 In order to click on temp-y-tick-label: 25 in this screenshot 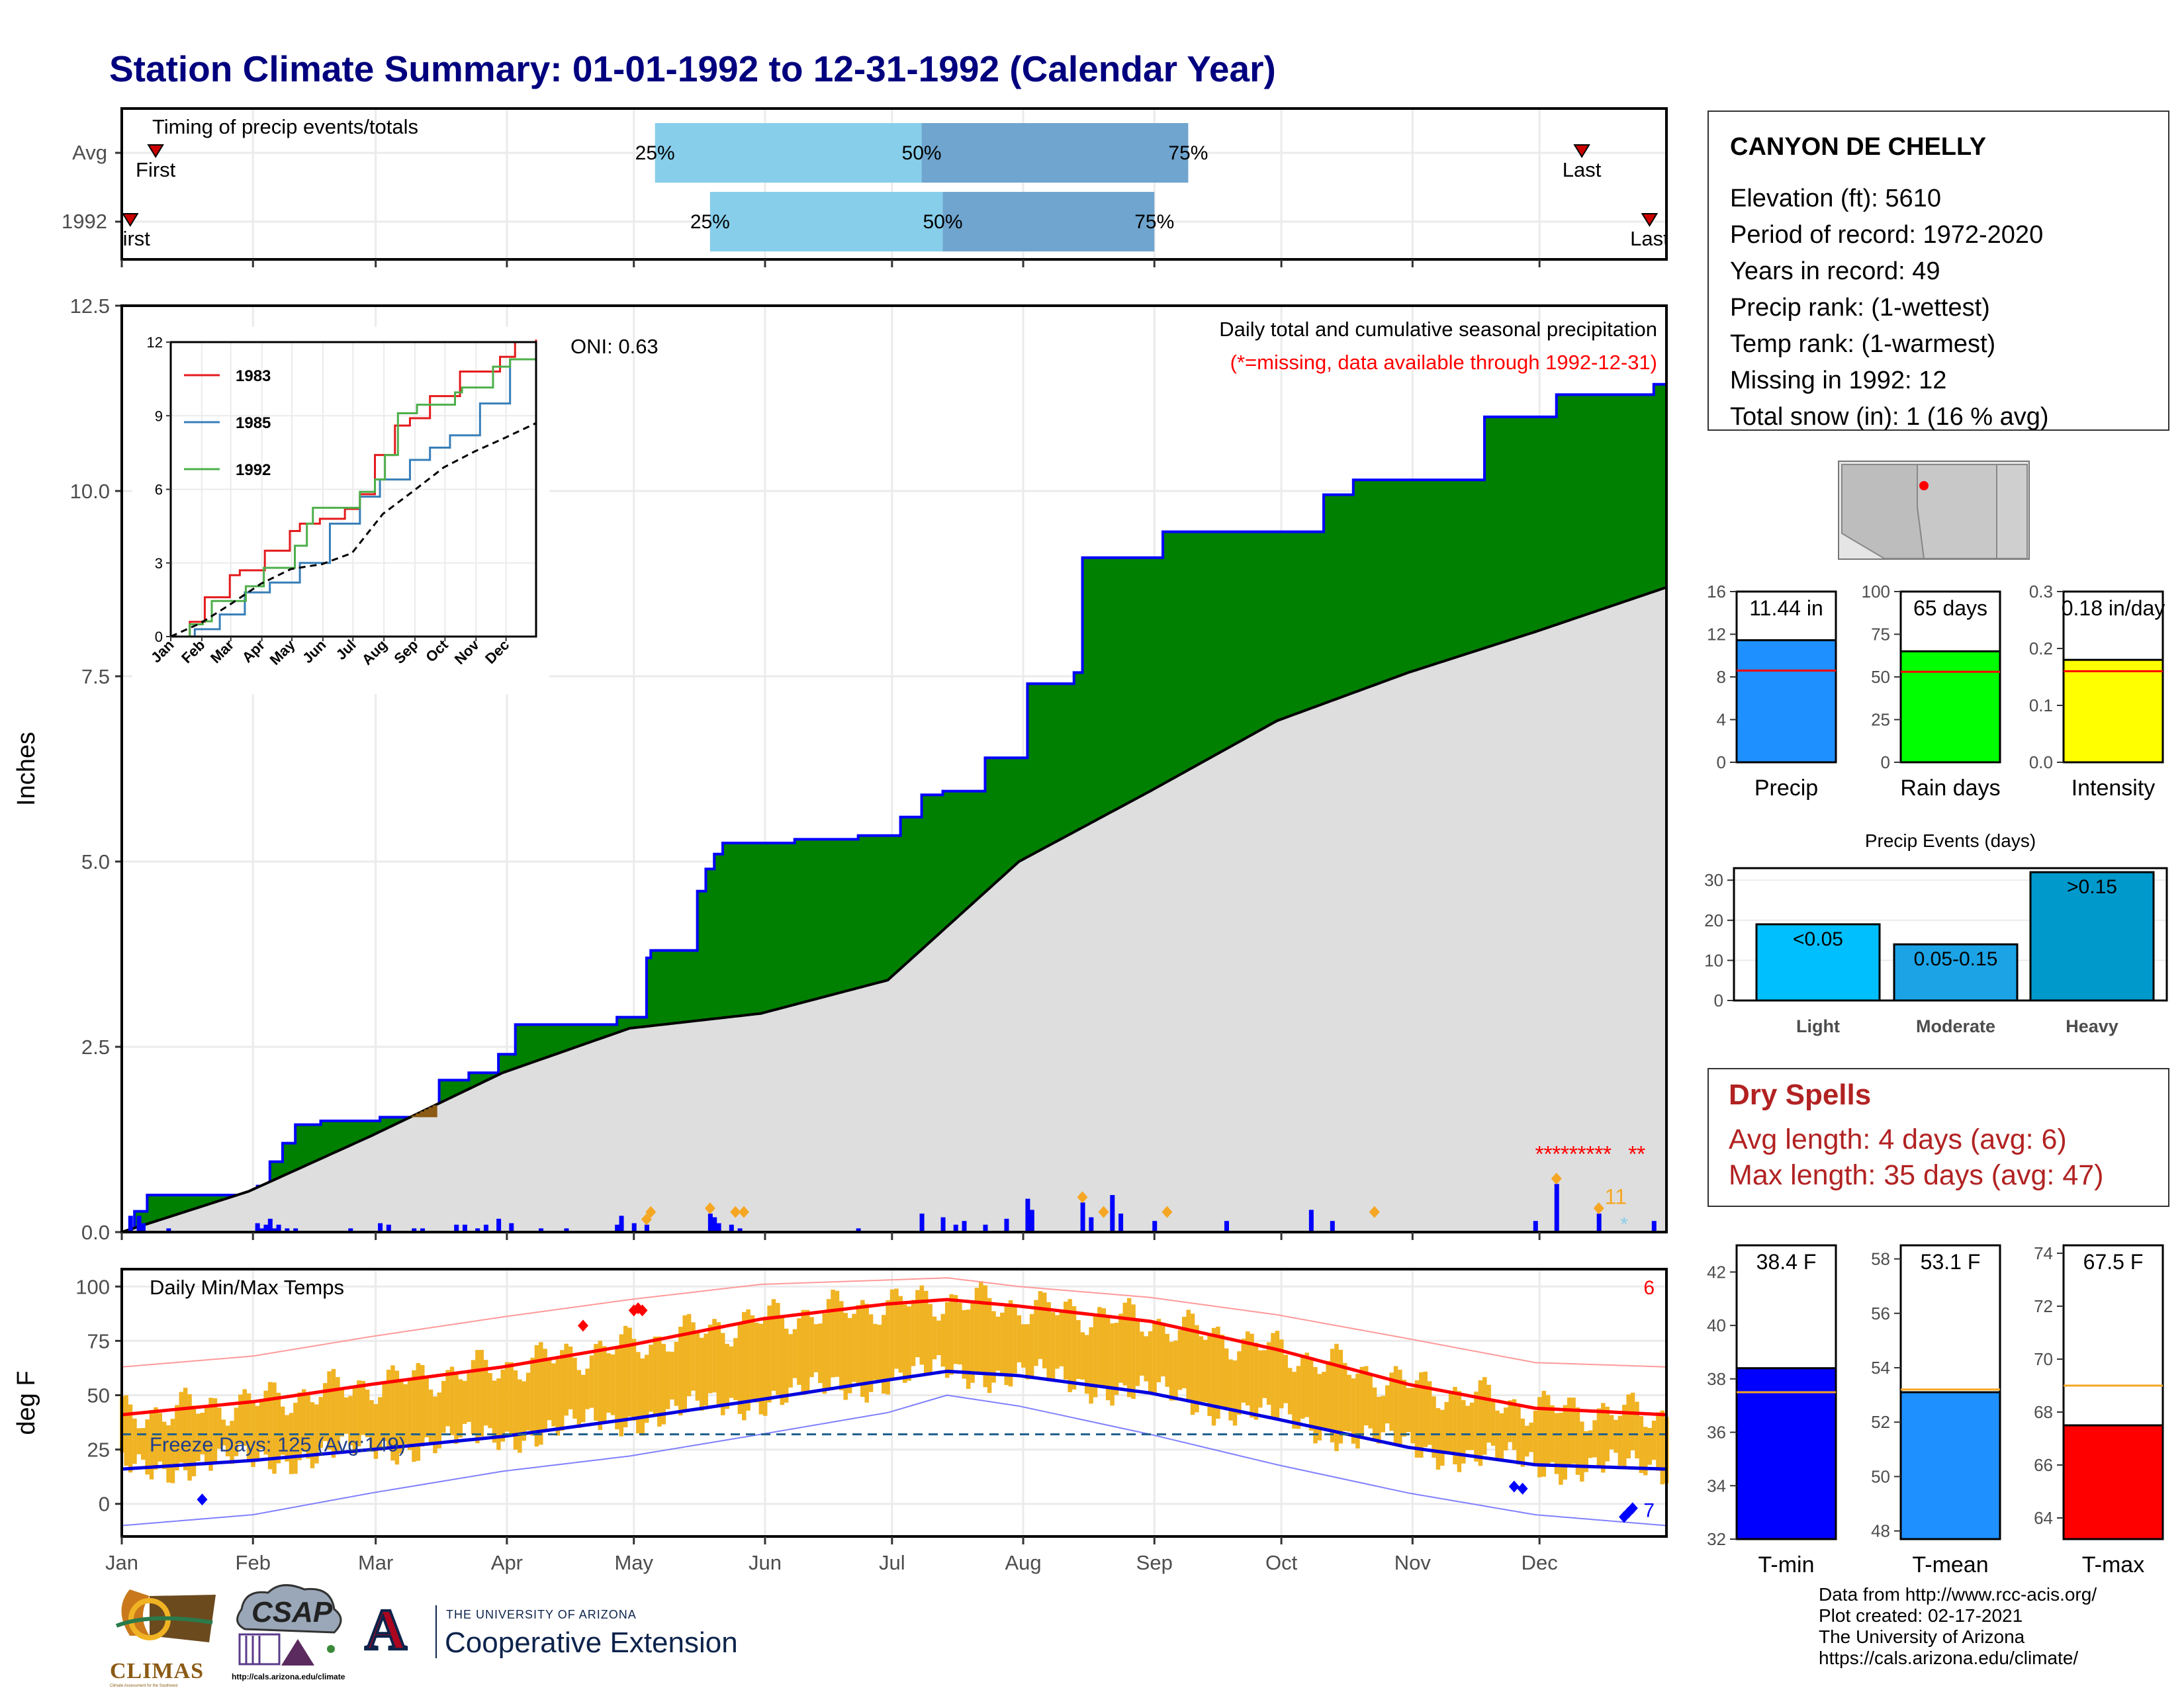, I will do `click(98, 1450)`.